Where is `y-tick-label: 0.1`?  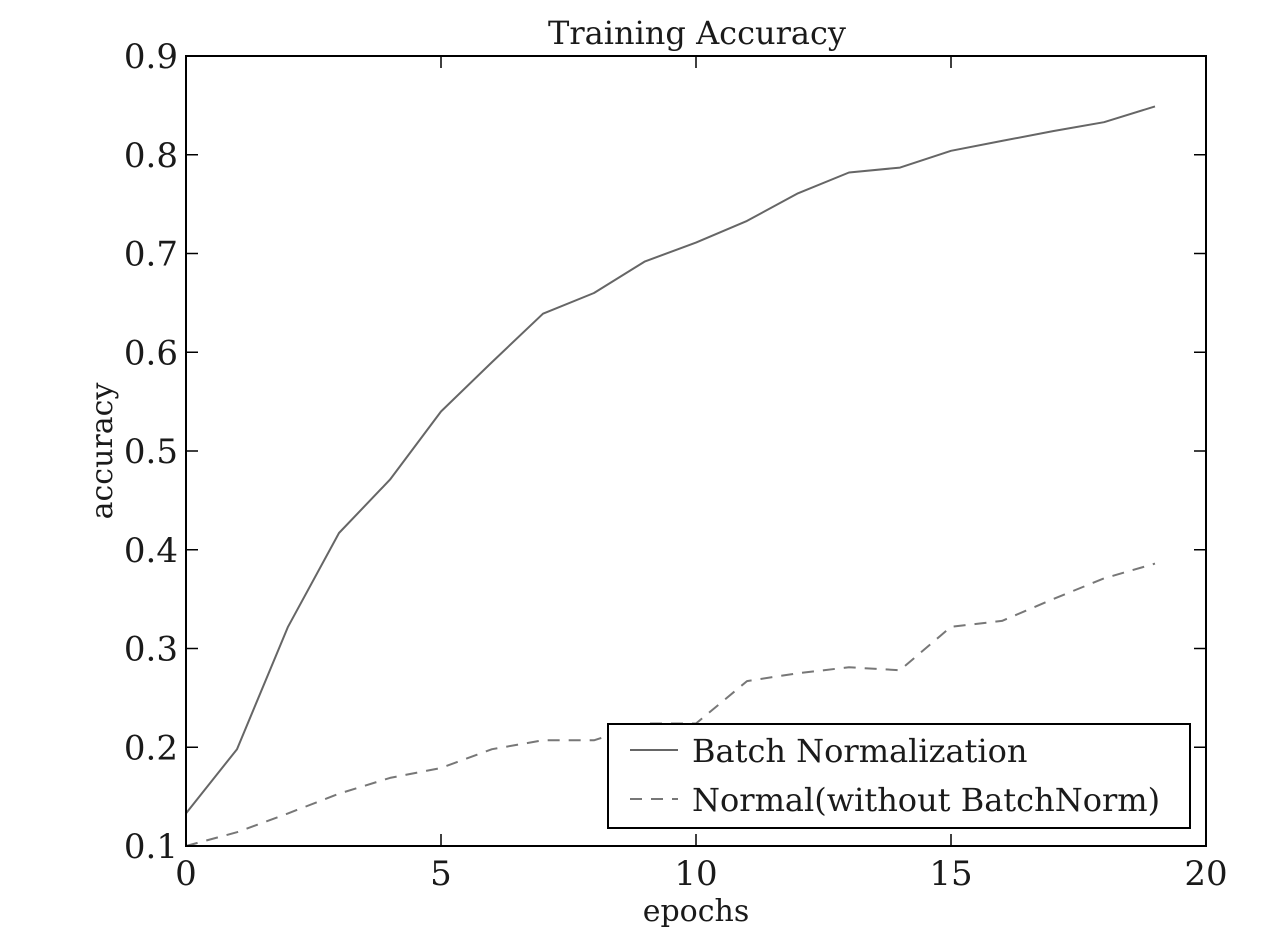 y-tick-label: 0.1 is located at coordinates (151, 847).